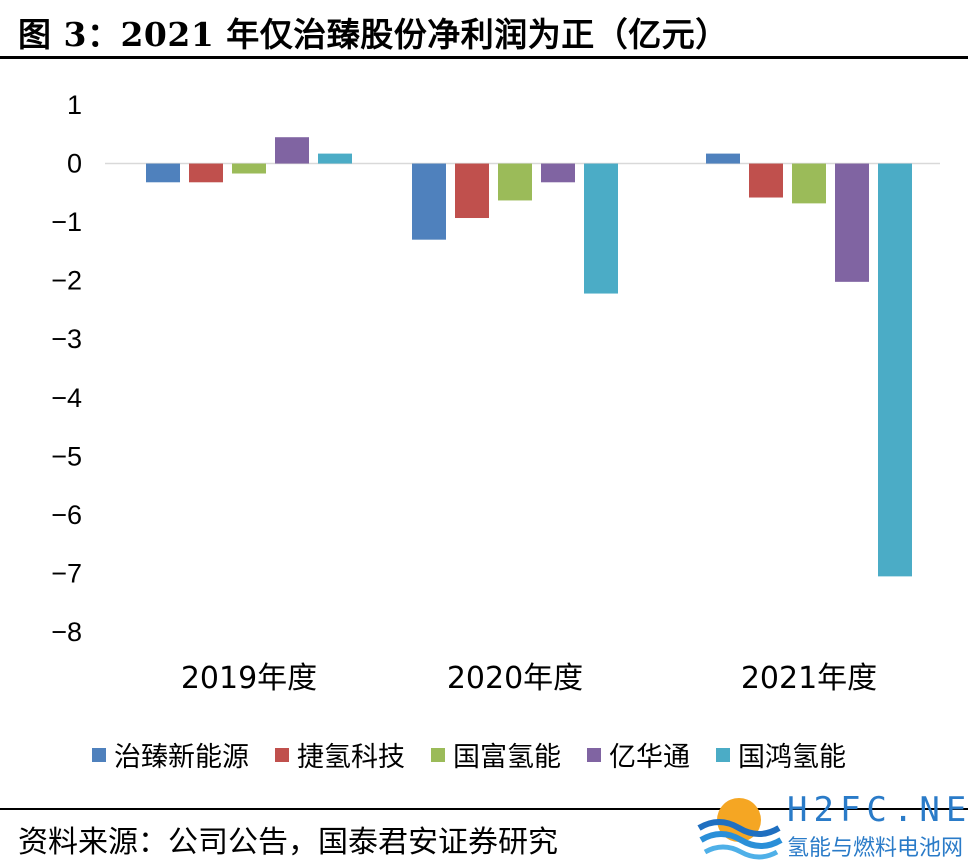 The image size is (968, 866). What do you see at coordinates (66, 456) in the screenshot?
I see `y-tick-label: −5` at bounding box center [66, 456].